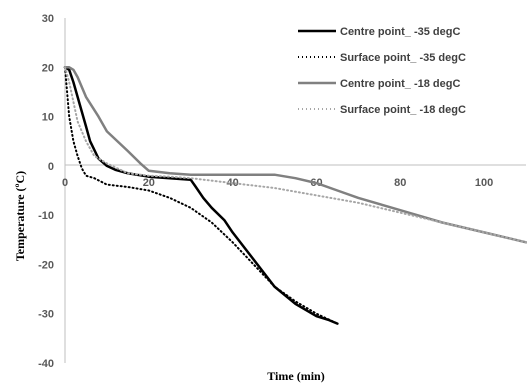  I want to click on y-tick-label: -10, so click(46, 216).